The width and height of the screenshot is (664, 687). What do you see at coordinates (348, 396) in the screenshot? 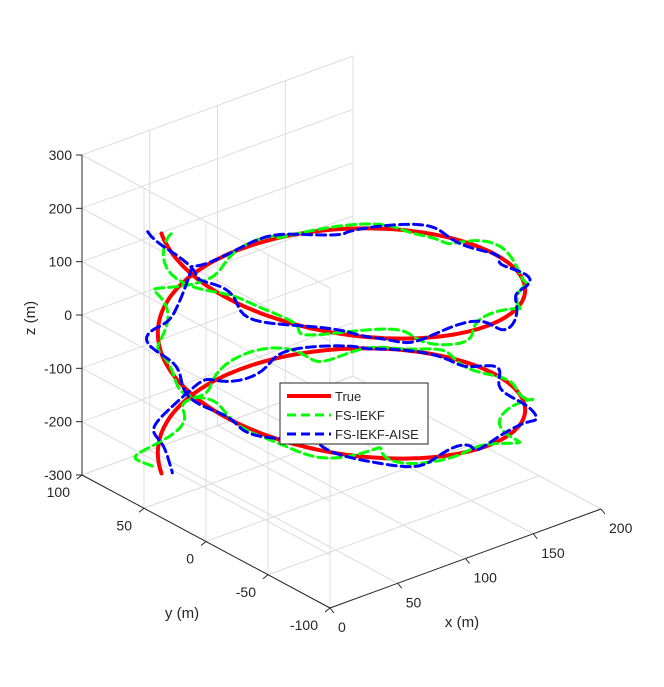
I see `legend-label-true: True` at bounding box center [348, 396].